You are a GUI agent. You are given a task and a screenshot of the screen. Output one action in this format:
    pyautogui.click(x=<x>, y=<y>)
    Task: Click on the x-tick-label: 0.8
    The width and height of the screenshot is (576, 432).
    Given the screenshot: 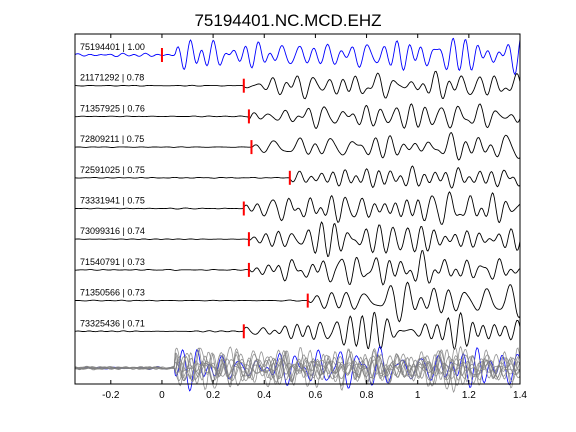 What is the action you would take?
    pyautogui.click(x=367, y=395)
    